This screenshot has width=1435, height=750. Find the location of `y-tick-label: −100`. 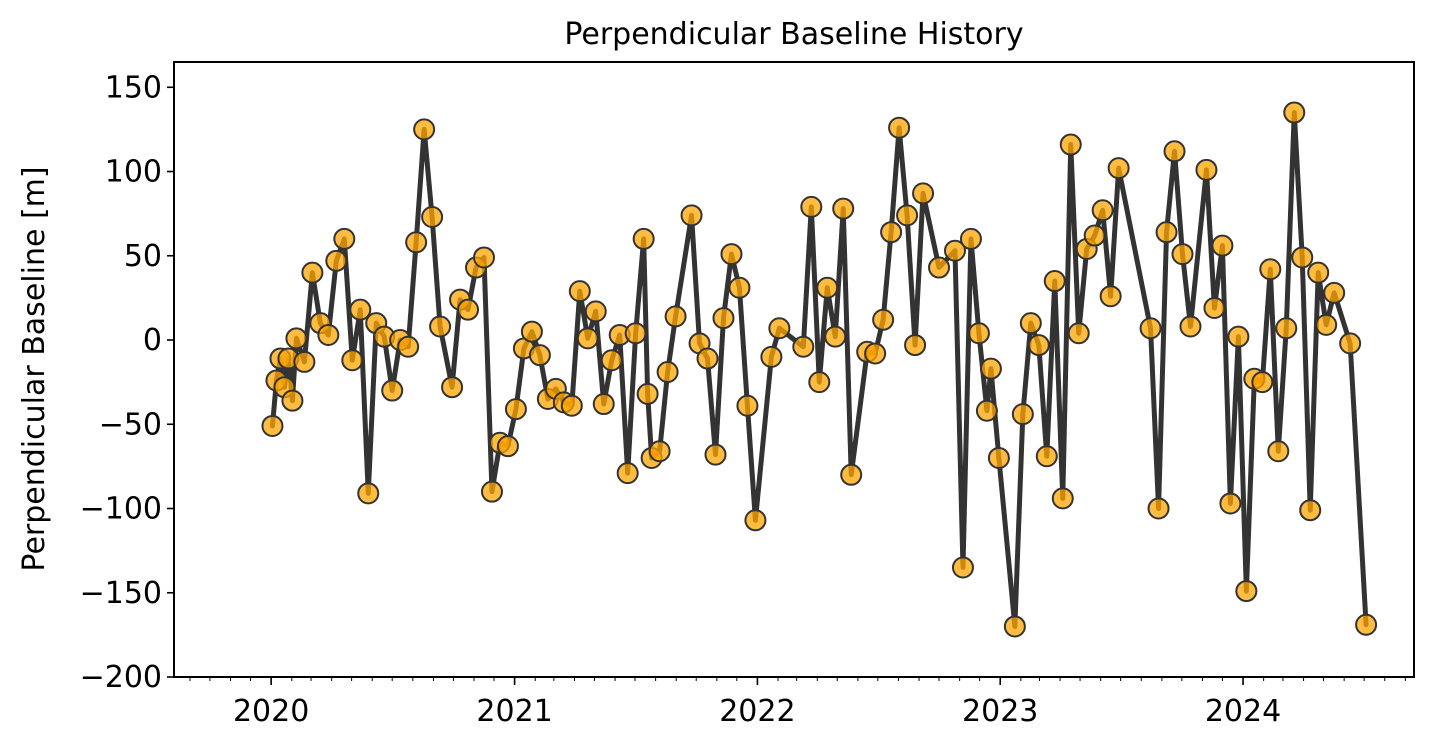

y-tick-label: −100 is located at coordinates (121, 509).